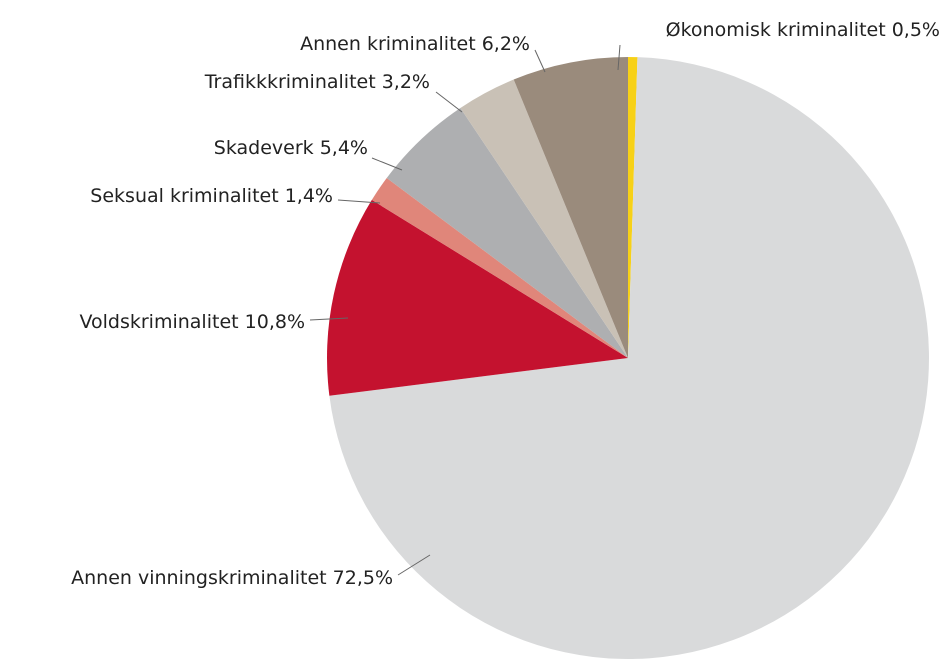  Describe the element at coordinates (309, 196) in the screenshot. I see `slice-value: 1,4%` at that location.